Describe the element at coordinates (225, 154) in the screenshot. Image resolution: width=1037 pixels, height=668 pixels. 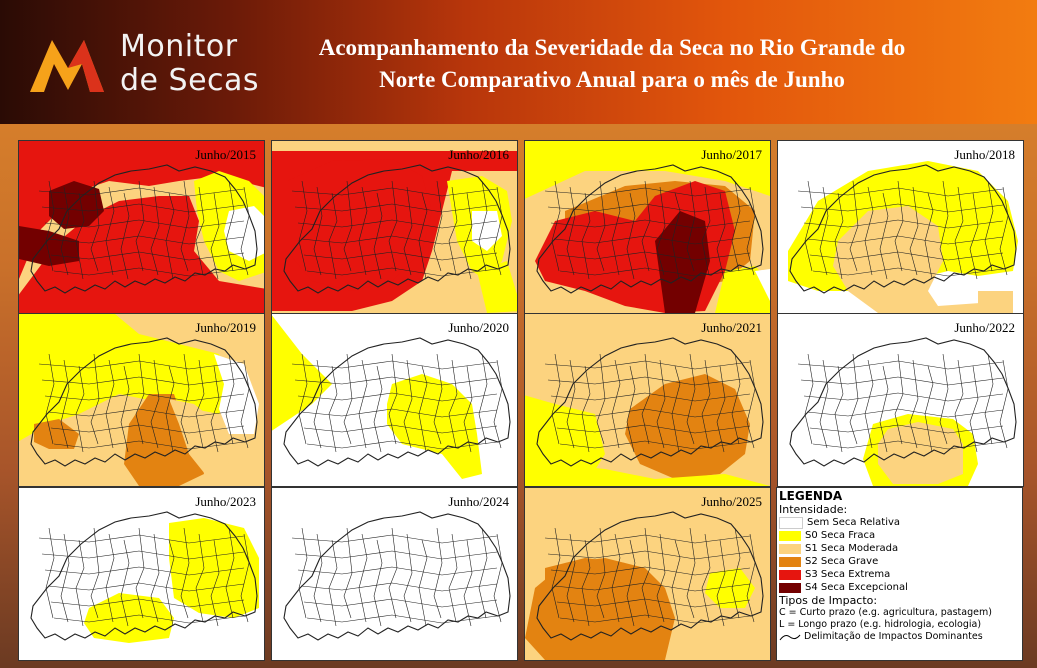
I see `map-date-label: Junho/2015` at that location.